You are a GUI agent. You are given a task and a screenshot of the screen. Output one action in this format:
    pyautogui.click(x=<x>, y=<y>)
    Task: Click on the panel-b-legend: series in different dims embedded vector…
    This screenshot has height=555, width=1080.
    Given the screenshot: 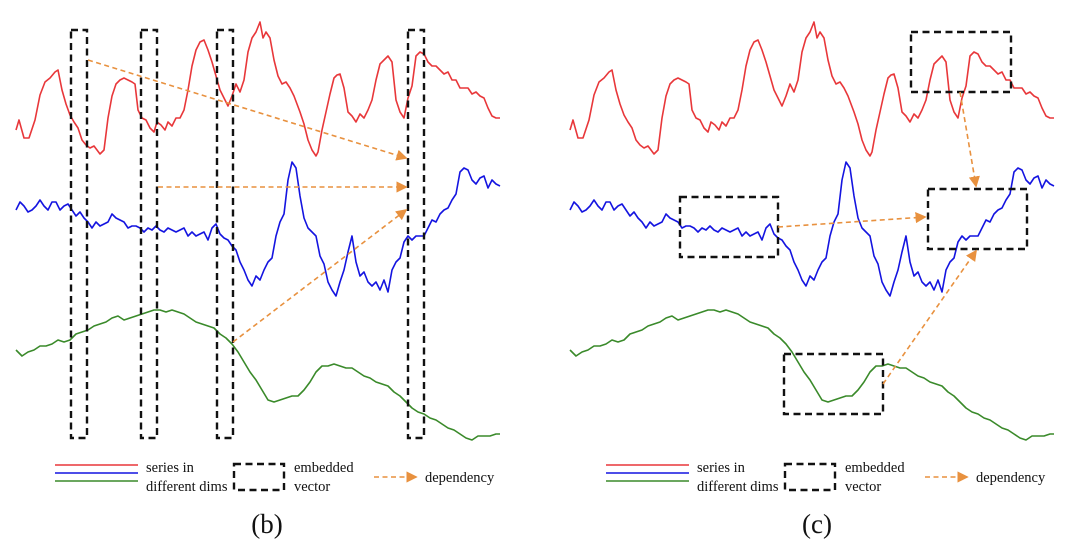 What is the action you would take?
    pyautogui.click(x=275, y=477)
    